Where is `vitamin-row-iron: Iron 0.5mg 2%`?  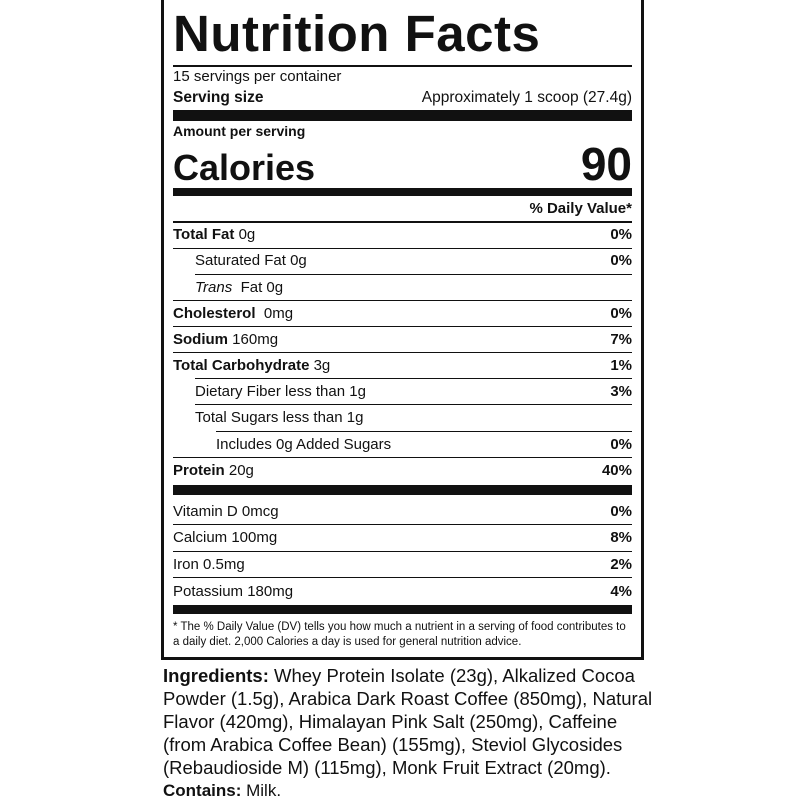 vitamin-row-iron: Iron 0.5mg 2% is located at coordinates (402, 565).